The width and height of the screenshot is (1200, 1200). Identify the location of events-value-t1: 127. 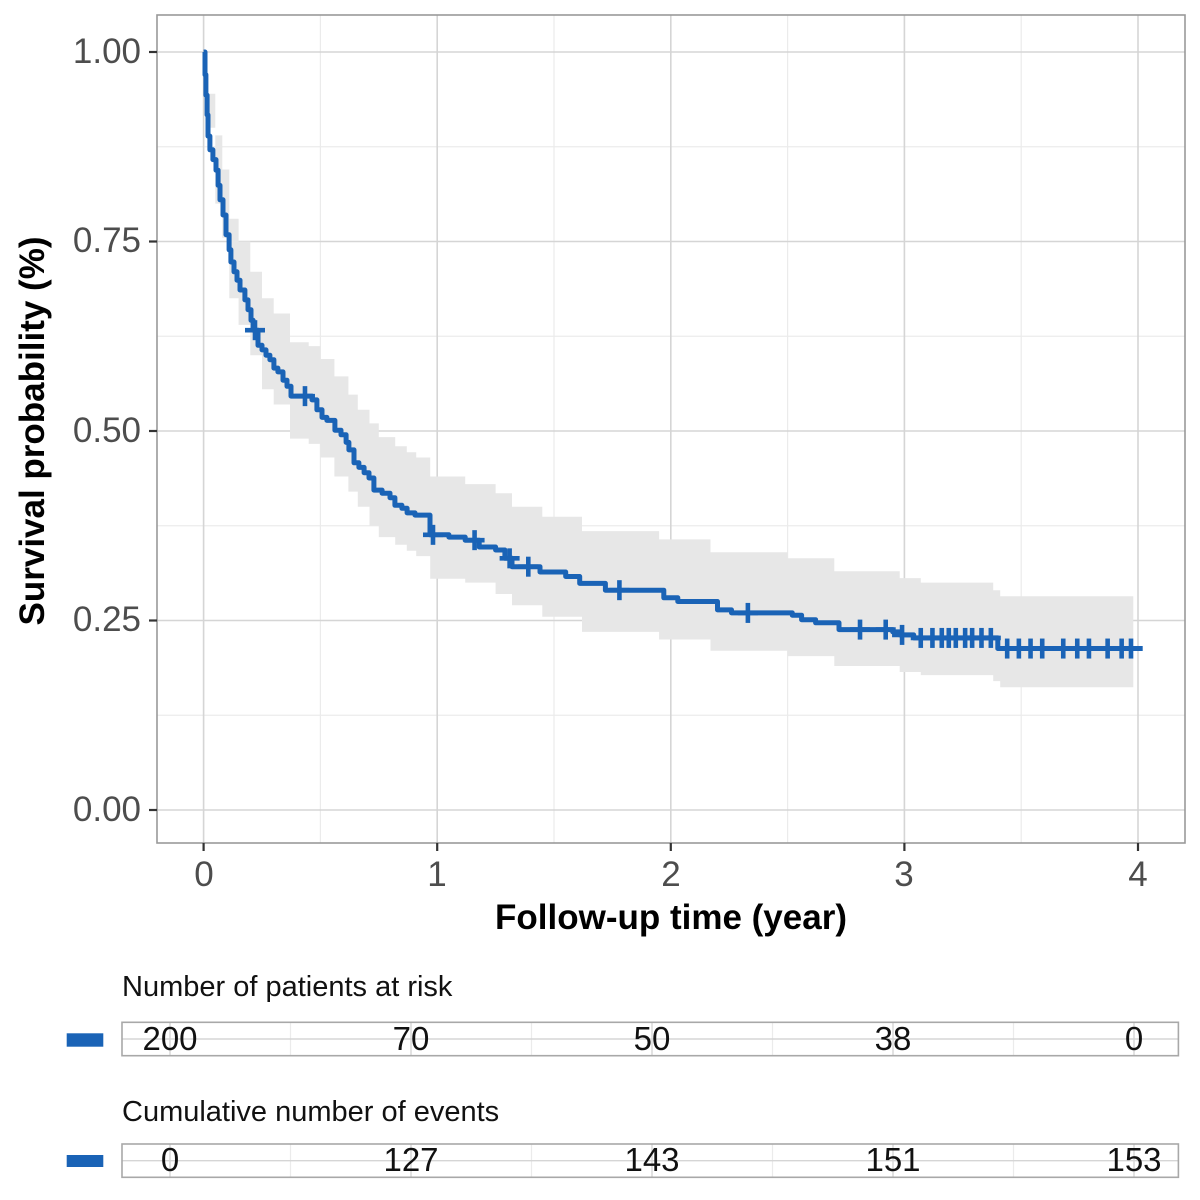
(411, 1159).